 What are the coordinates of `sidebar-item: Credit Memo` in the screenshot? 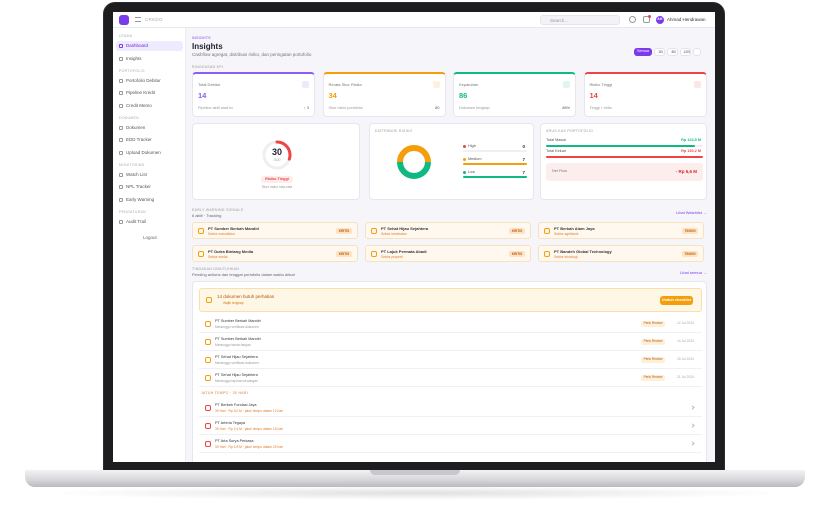 It's located at (149, 106).